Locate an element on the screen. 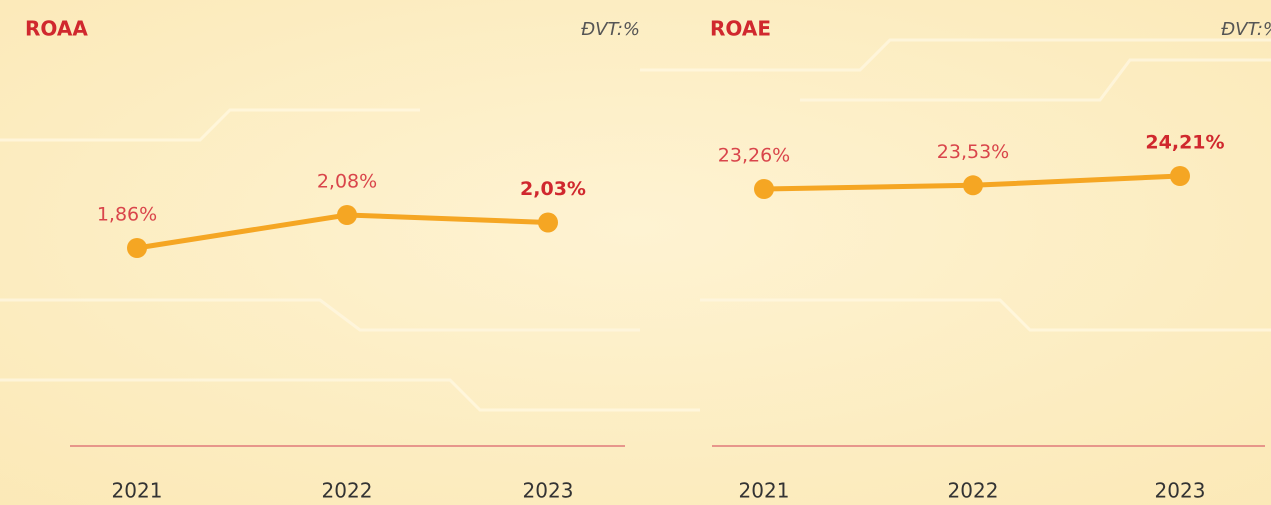 This screenshot has width=1271, height=505. chart-title: ROAA is located at coordinates (56, 29).